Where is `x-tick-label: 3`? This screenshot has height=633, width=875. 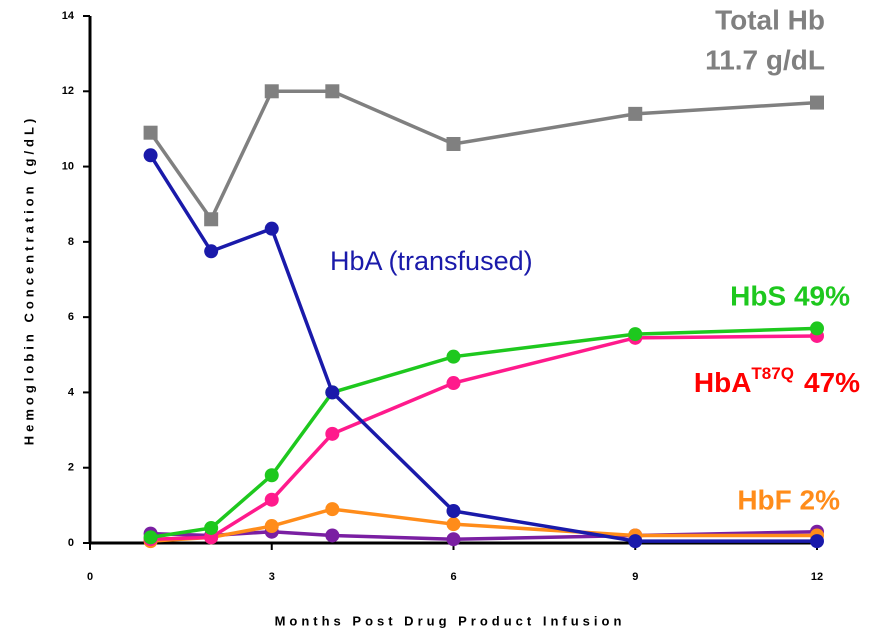 x-tick-label: 3 is located at coordinates (272, 577).